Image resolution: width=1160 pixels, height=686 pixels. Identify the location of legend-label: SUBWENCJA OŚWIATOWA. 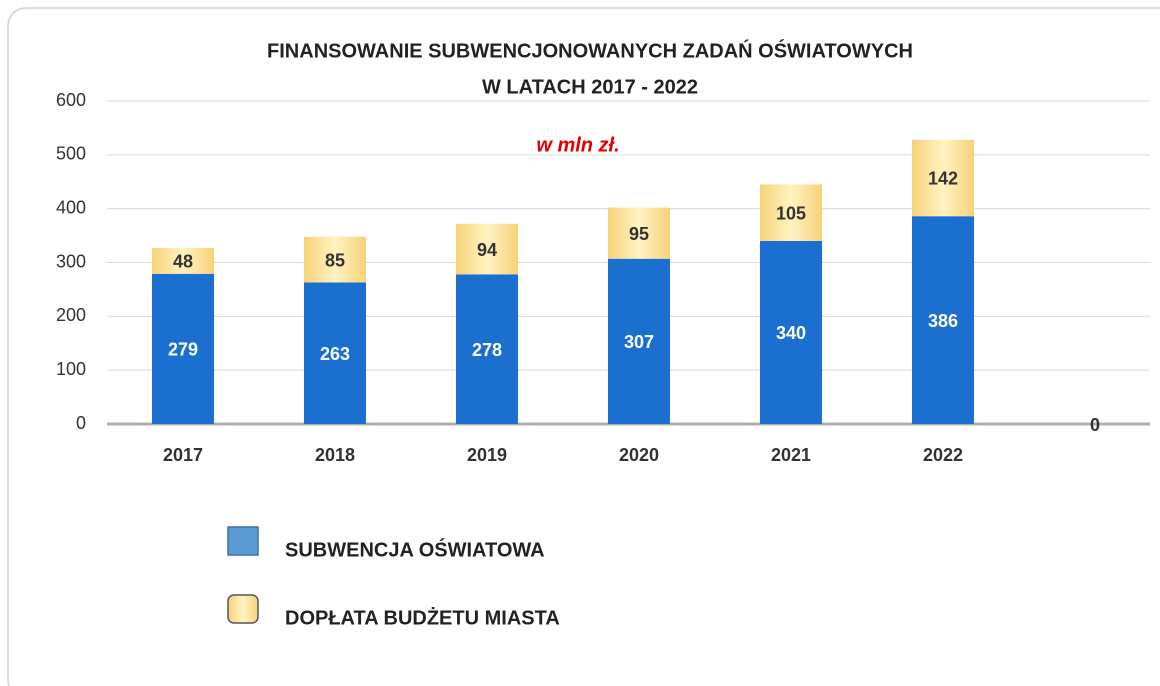
(415, 549).